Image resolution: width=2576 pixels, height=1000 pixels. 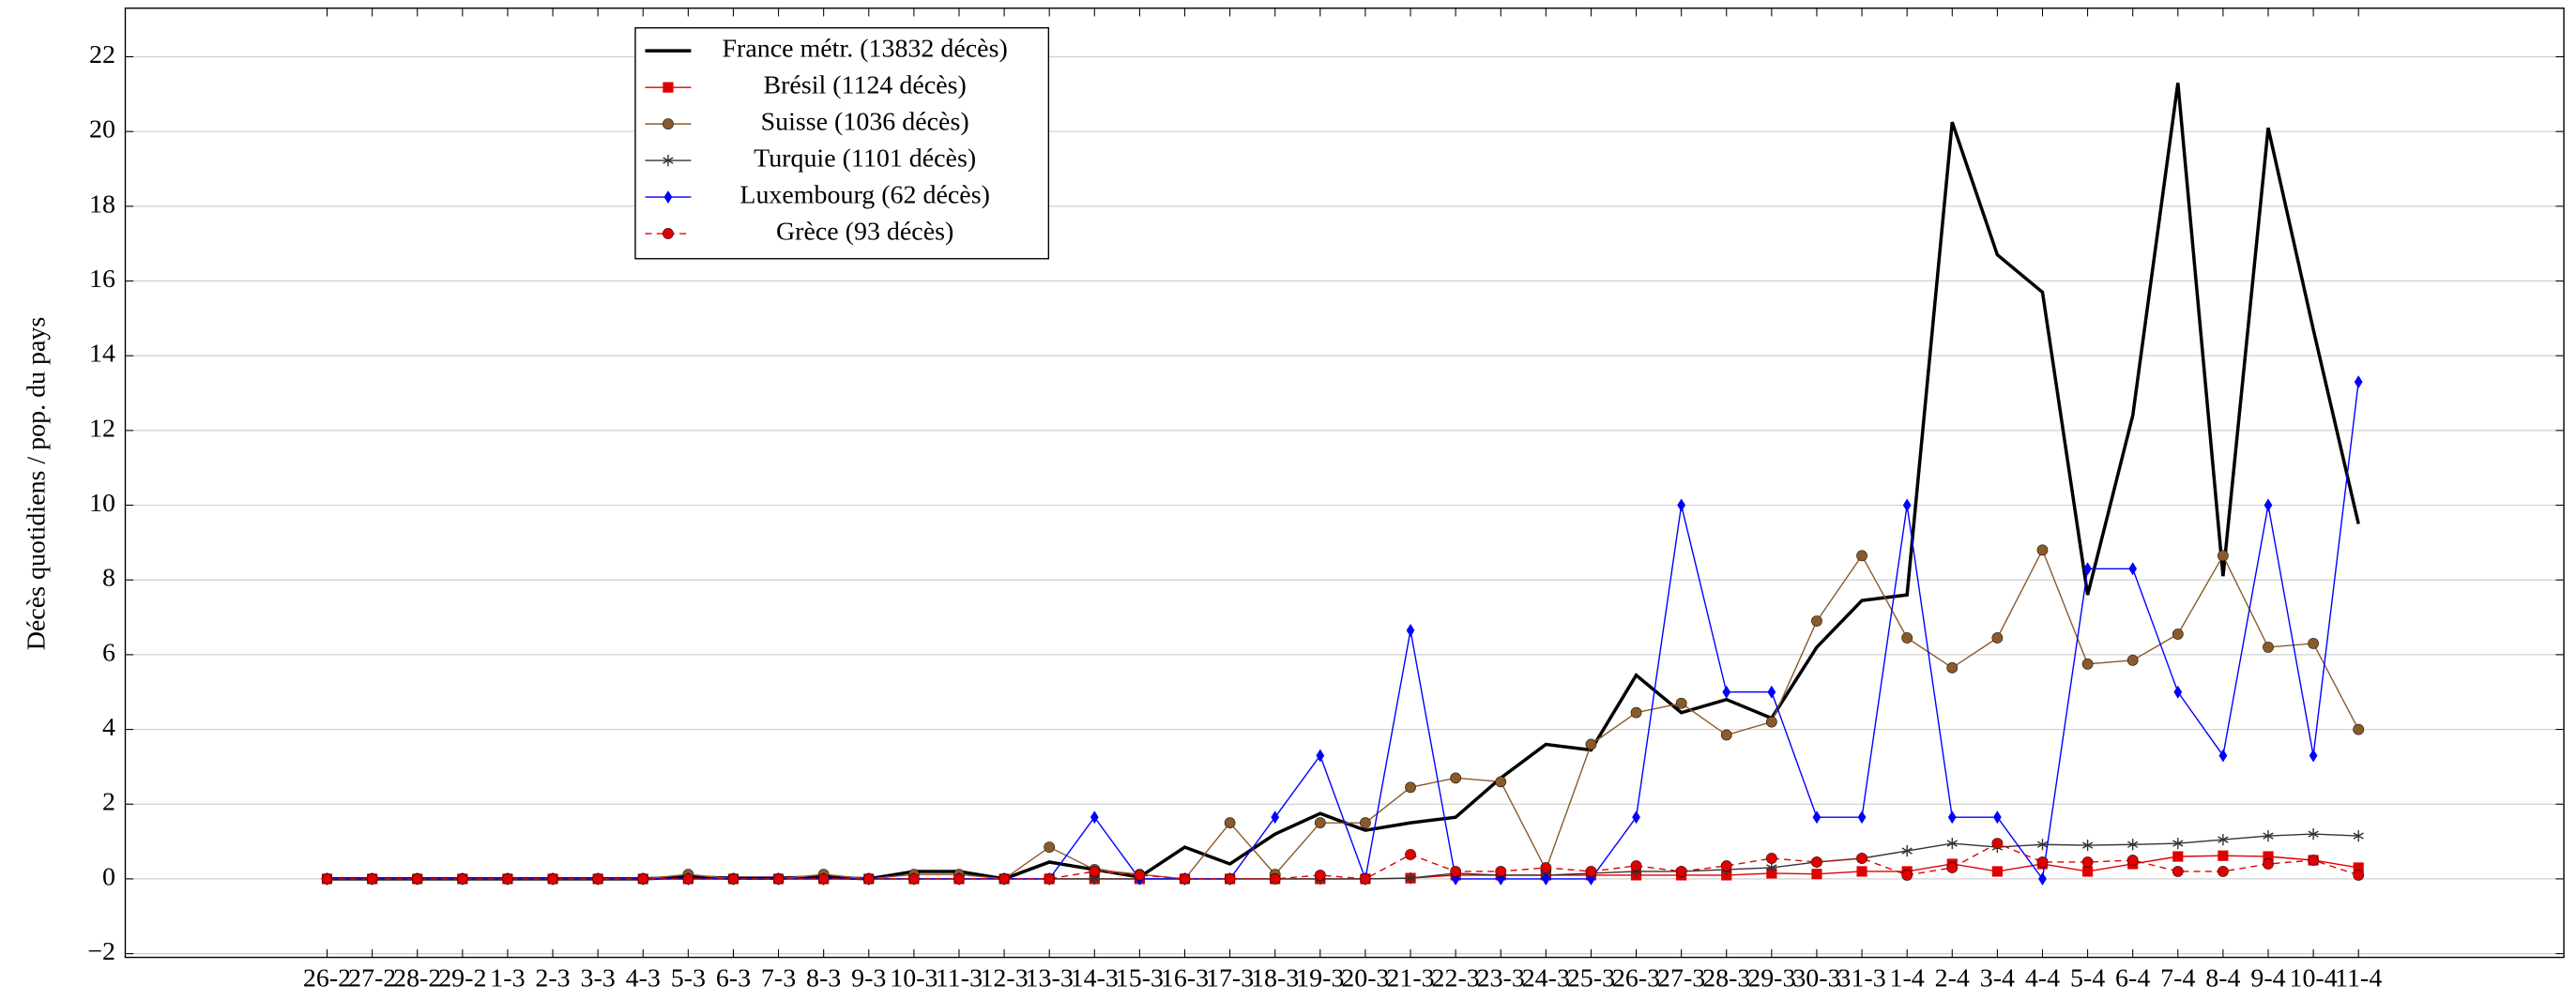 I want to click on x-tick-label: 1-3, so click(x=507, y=978).